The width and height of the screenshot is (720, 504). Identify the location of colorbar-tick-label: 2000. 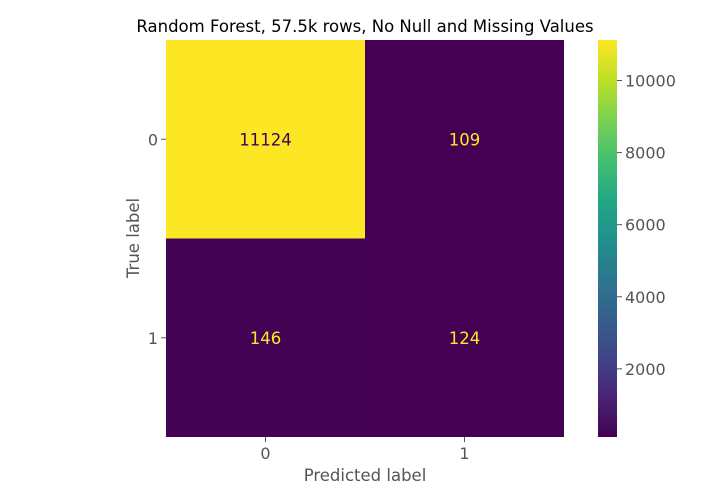
(645, 369).